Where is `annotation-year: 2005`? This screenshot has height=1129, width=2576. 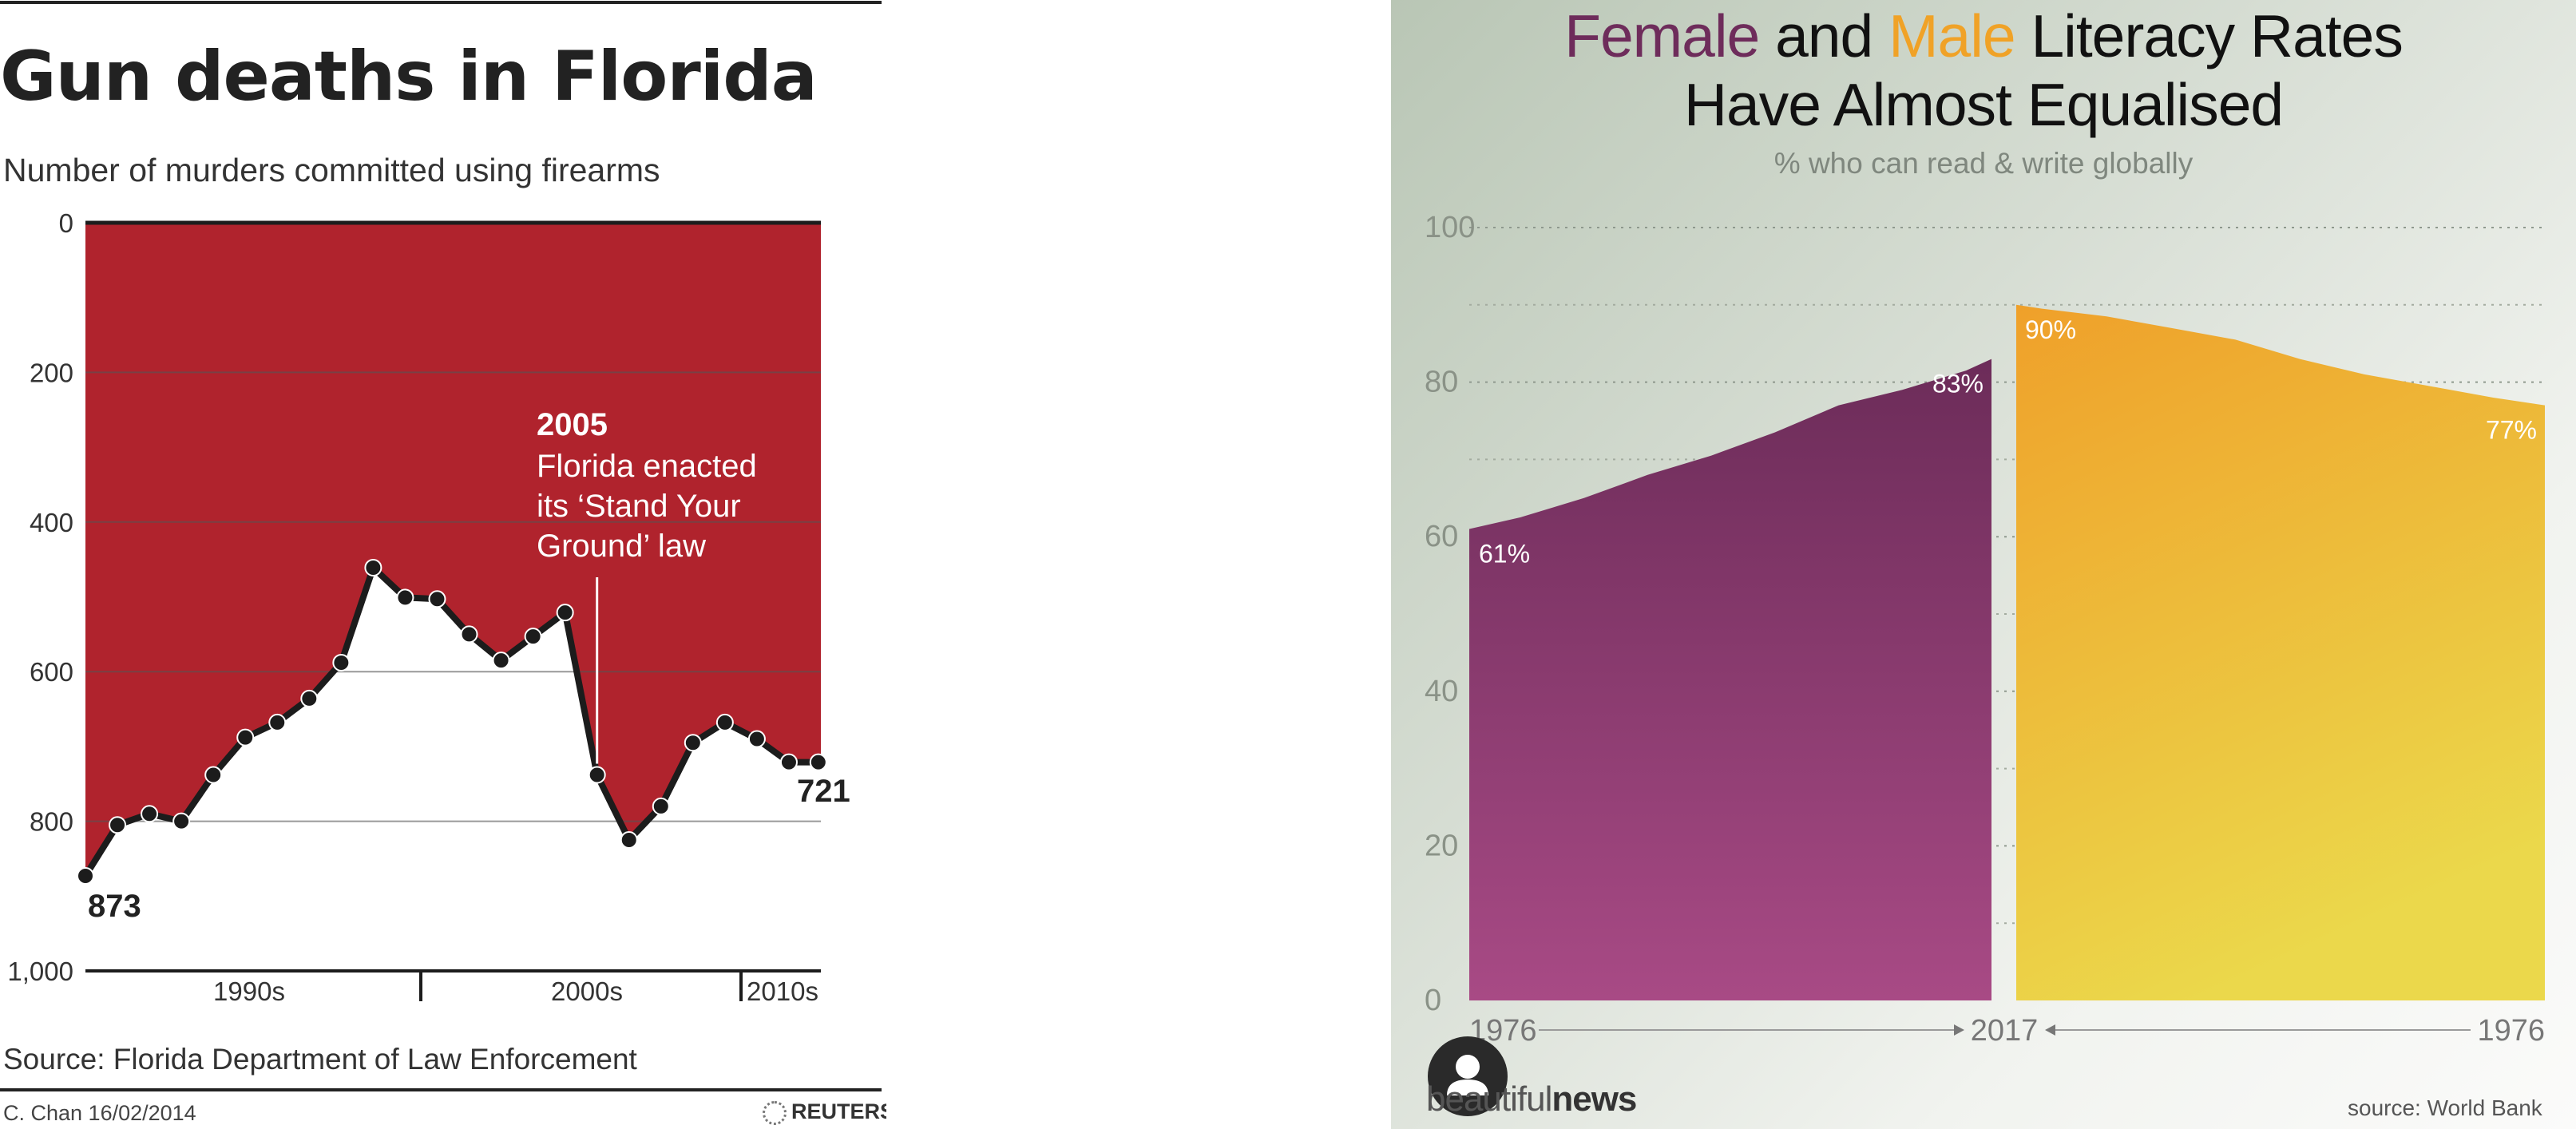
annotation-year: 2005 is located at coordinates (572, 424).